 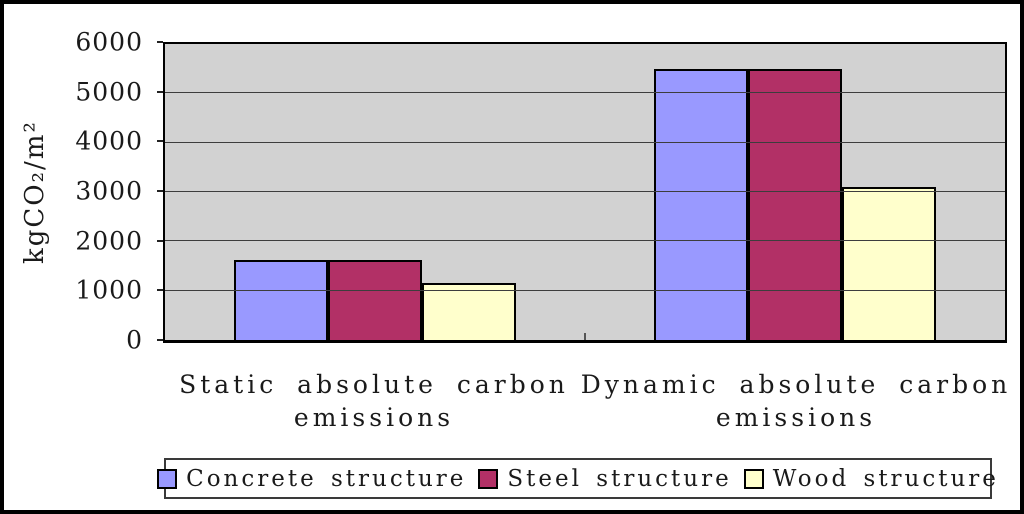 What do you see at coordinates (795, 204) in the screenshot?
I see `bar-steel-cat1` at bounding box center [795, 204].